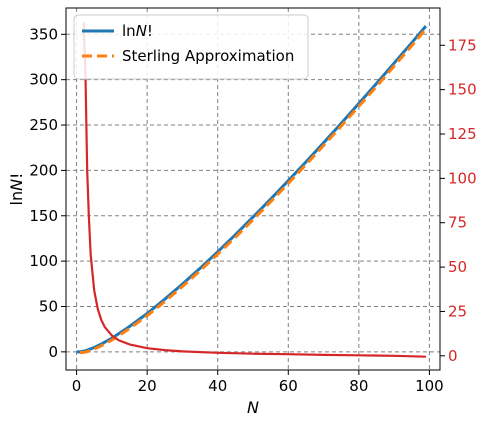  Describe the element at coordinates (43, 170) in the screenshot. I see `y-tick-label: 200` at that location.